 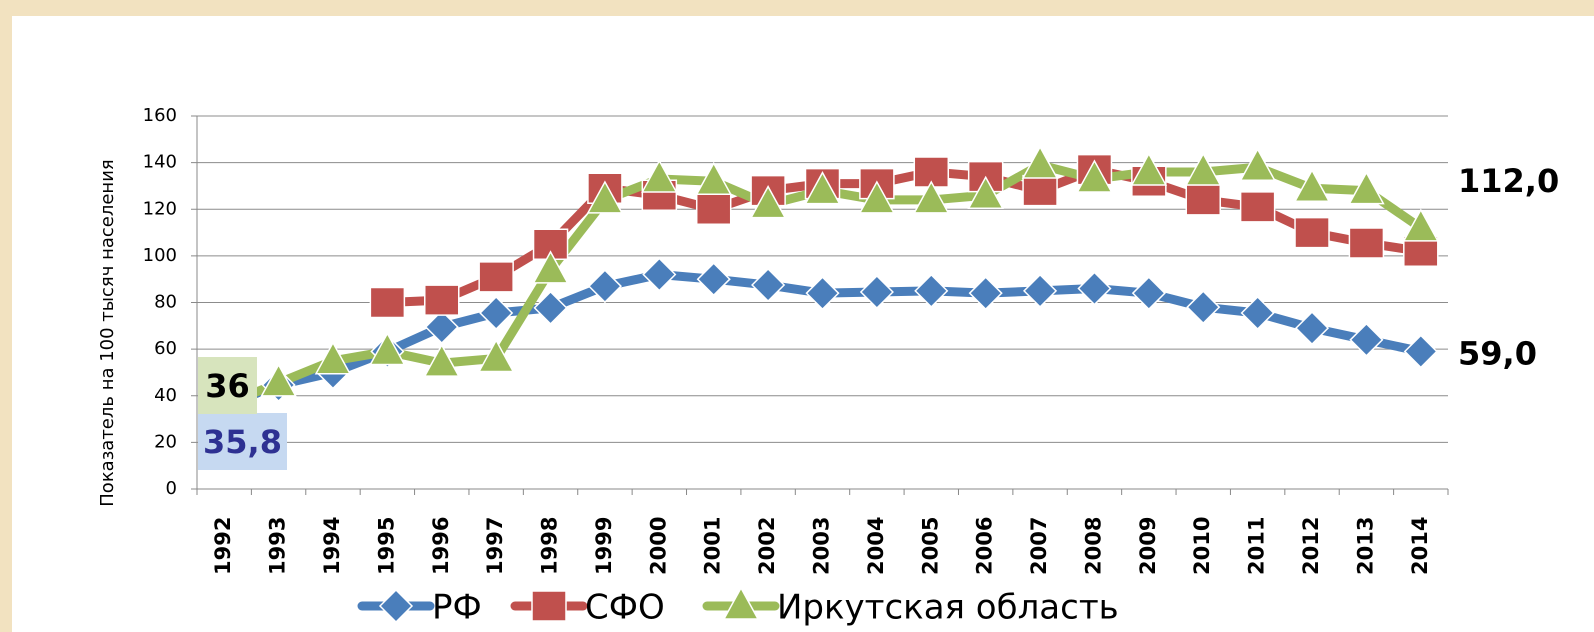 What do you see at coordinates (1497, 353) in the screenshot?
I see `data-label: 59,0` at bounding box center [1497, 353].